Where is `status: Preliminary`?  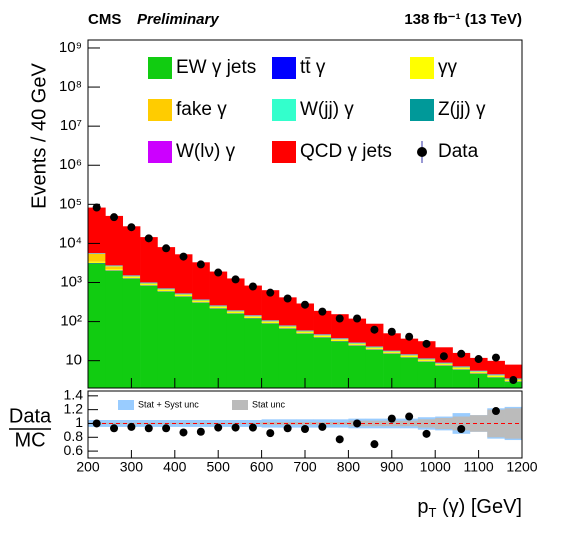
status: Preliminary is located at coordinates (178, 19).